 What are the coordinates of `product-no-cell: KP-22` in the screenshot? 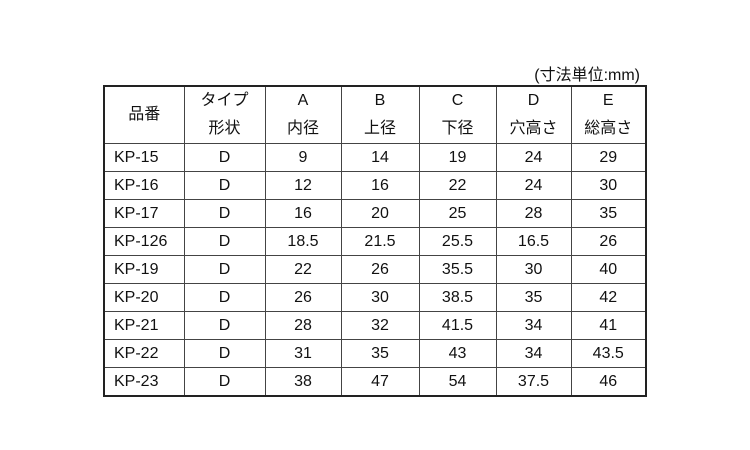 It's located at (144, 353).